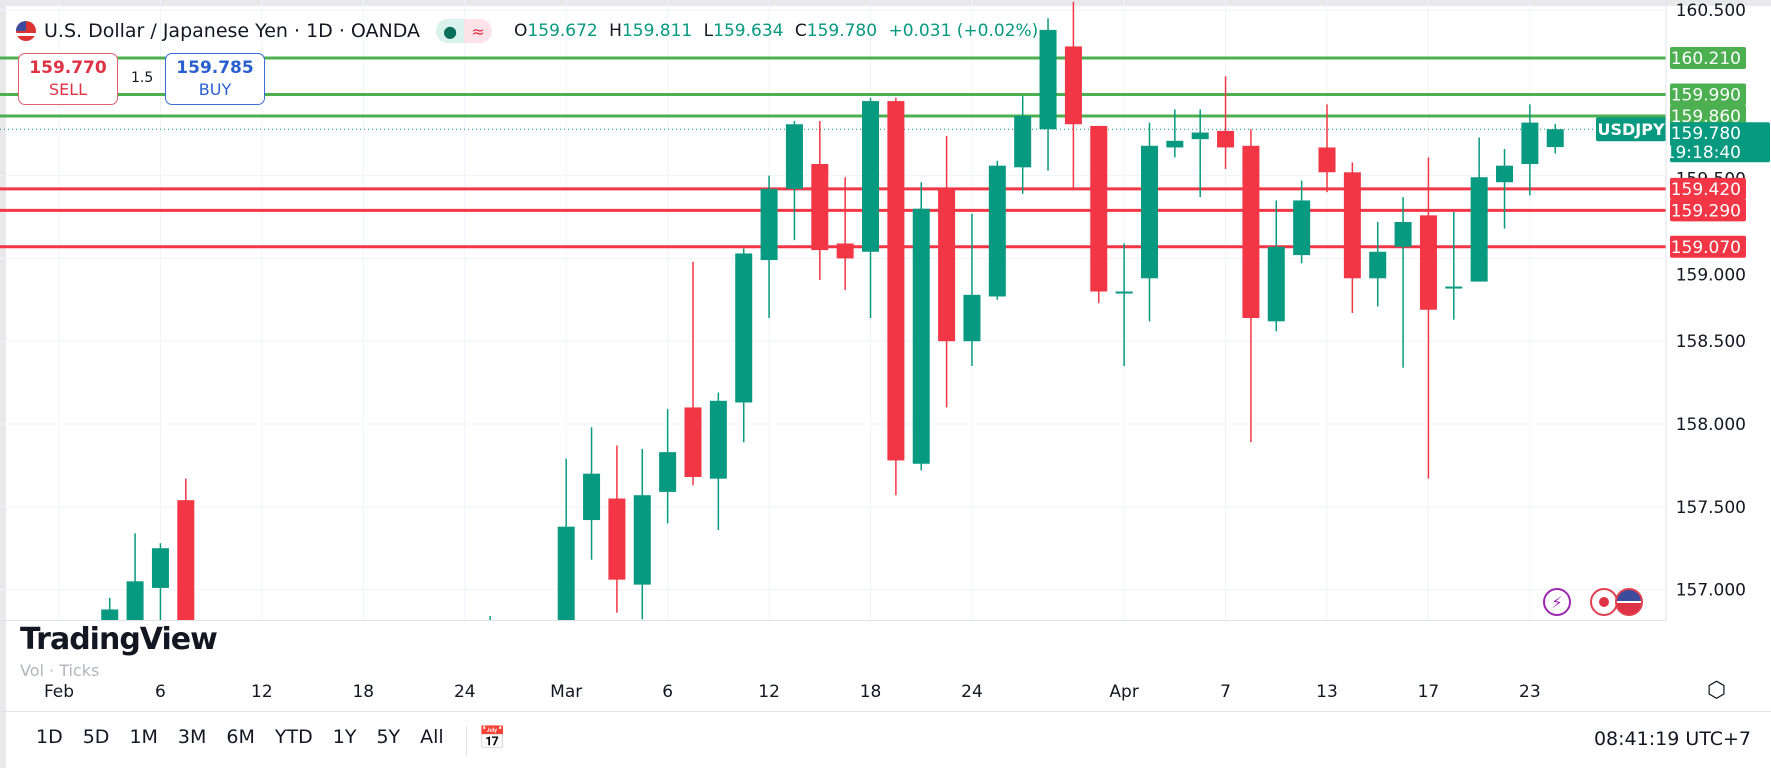 This screenshot has width=1771, height=768. What do you see at coordinates (215, 79) in the screenshot?
I see `buy-button: 159.785 BUY` at bounding box center [215, 79].